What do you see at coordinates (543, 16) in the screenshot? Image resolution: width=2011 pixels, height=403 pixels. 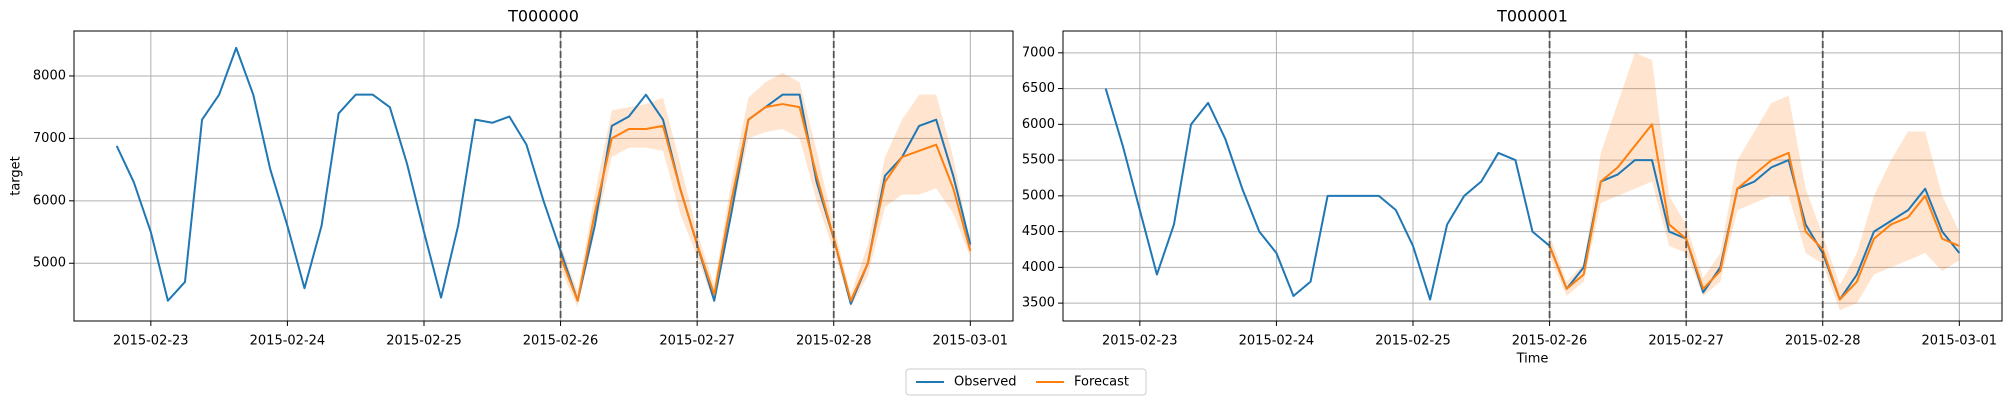 I see `panel-title: T000000` at bounding box center [543, 16].